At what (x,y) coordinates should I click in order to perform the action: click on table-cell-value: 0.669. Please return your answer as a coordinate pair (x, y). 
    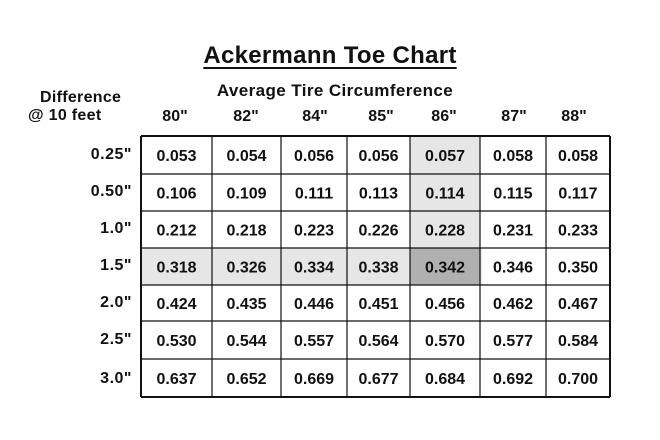
    Looking at the image, I should click on (314, 379).